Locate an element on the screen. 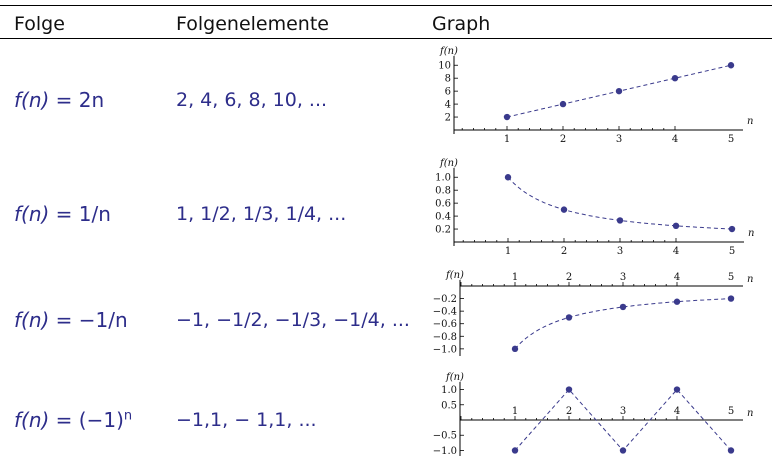  formula-body: 1/n is located at coordinates (94, 214).